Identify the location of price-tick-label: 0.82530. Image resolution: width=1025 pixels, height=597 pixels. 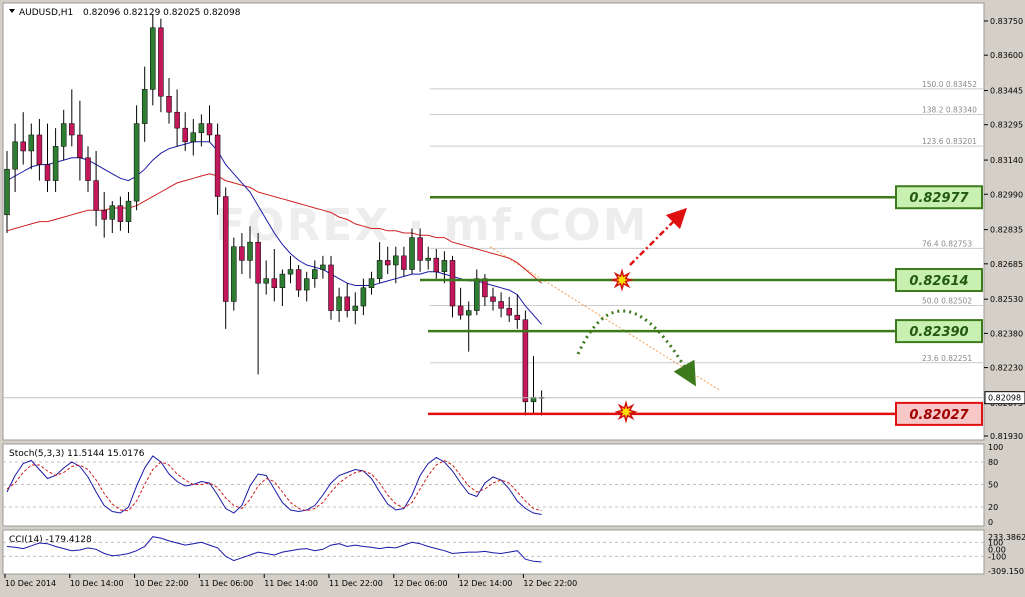
(1006, 299).